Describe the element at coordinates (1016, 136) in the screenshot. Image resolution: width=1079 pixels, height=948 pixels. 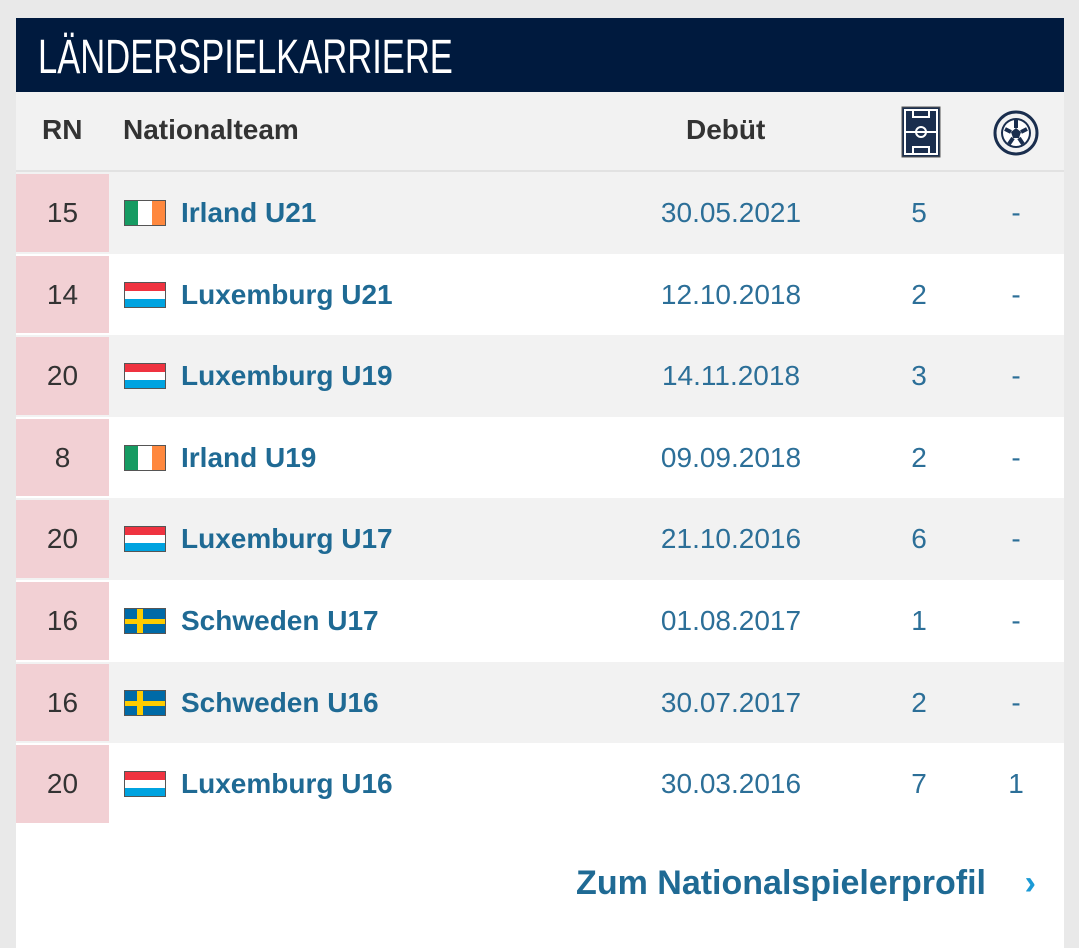
I see `football-icon` at that location.